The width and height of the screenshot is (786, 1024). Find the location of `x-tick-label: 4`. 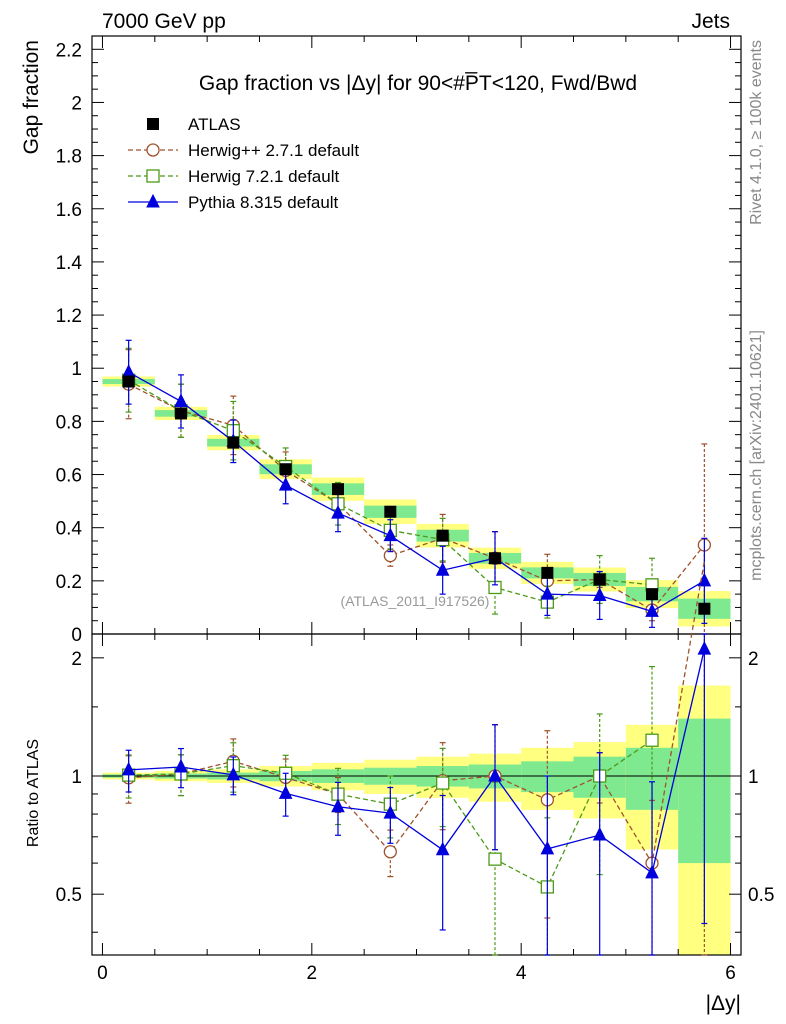

x-tick-label: 4 is located at coordinates (521, 973).